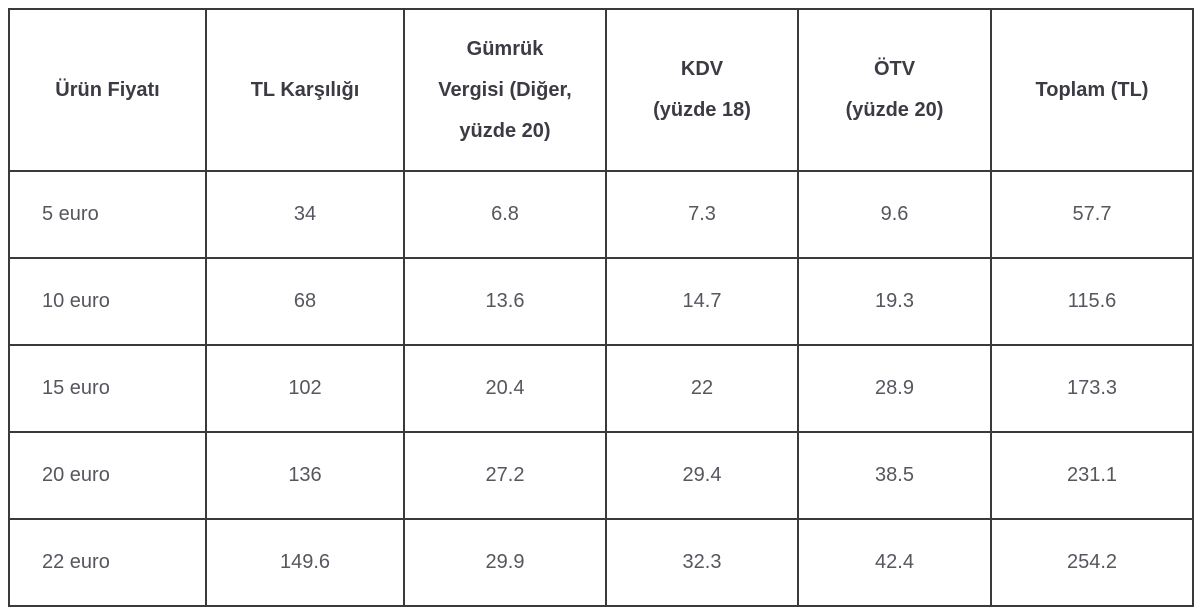 The image size is (1200, 615). I want to click on table-row: 10 euro 68 13.6 14.7 19.3 115.6, so click(601, 301).